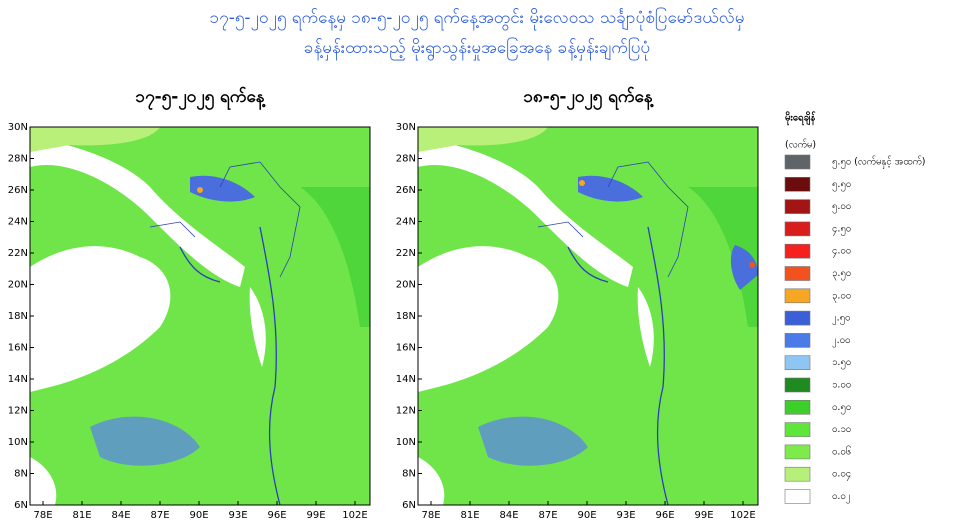  Describe the element at coordinates (841, 341) in the screenshot. I see `legend-label: ၂.၀၀` at that location.